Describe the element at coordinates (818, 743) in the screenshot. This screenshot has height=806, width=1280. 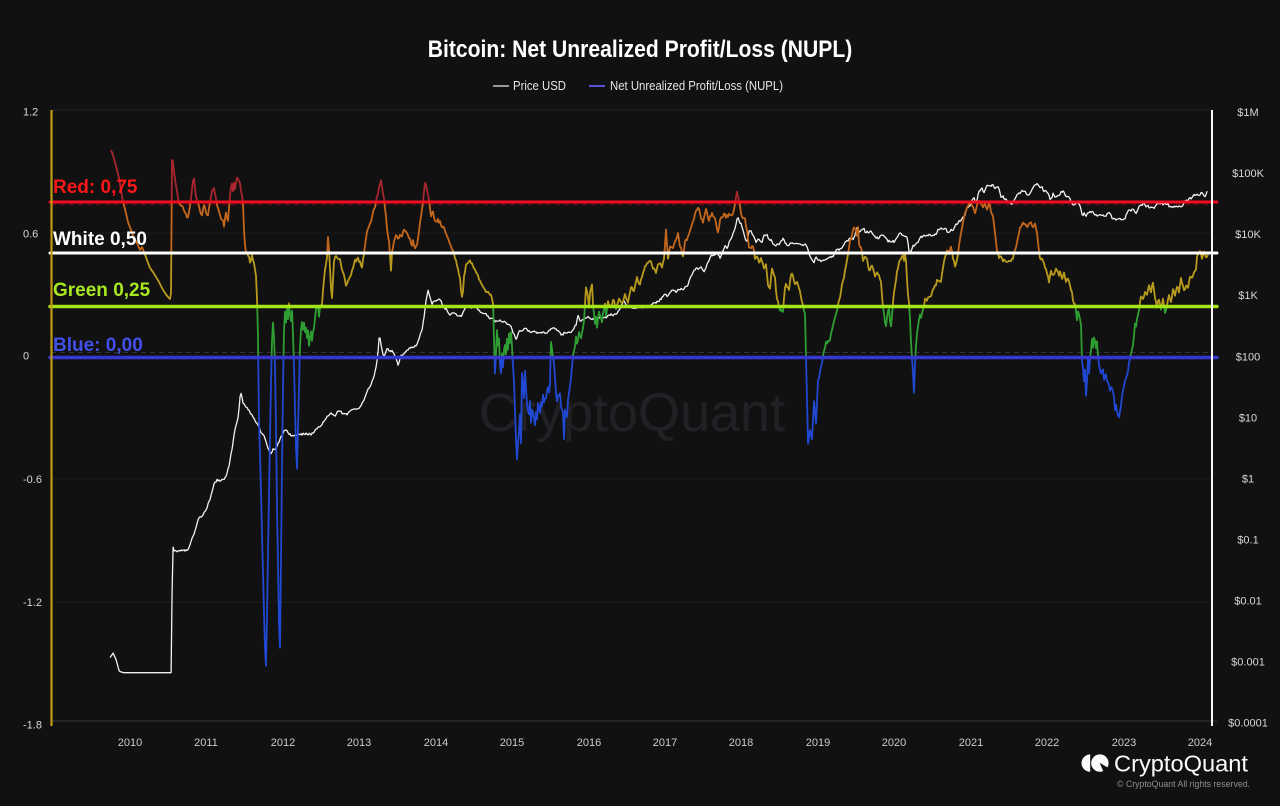
I see `svg-text: 2019` at that location.